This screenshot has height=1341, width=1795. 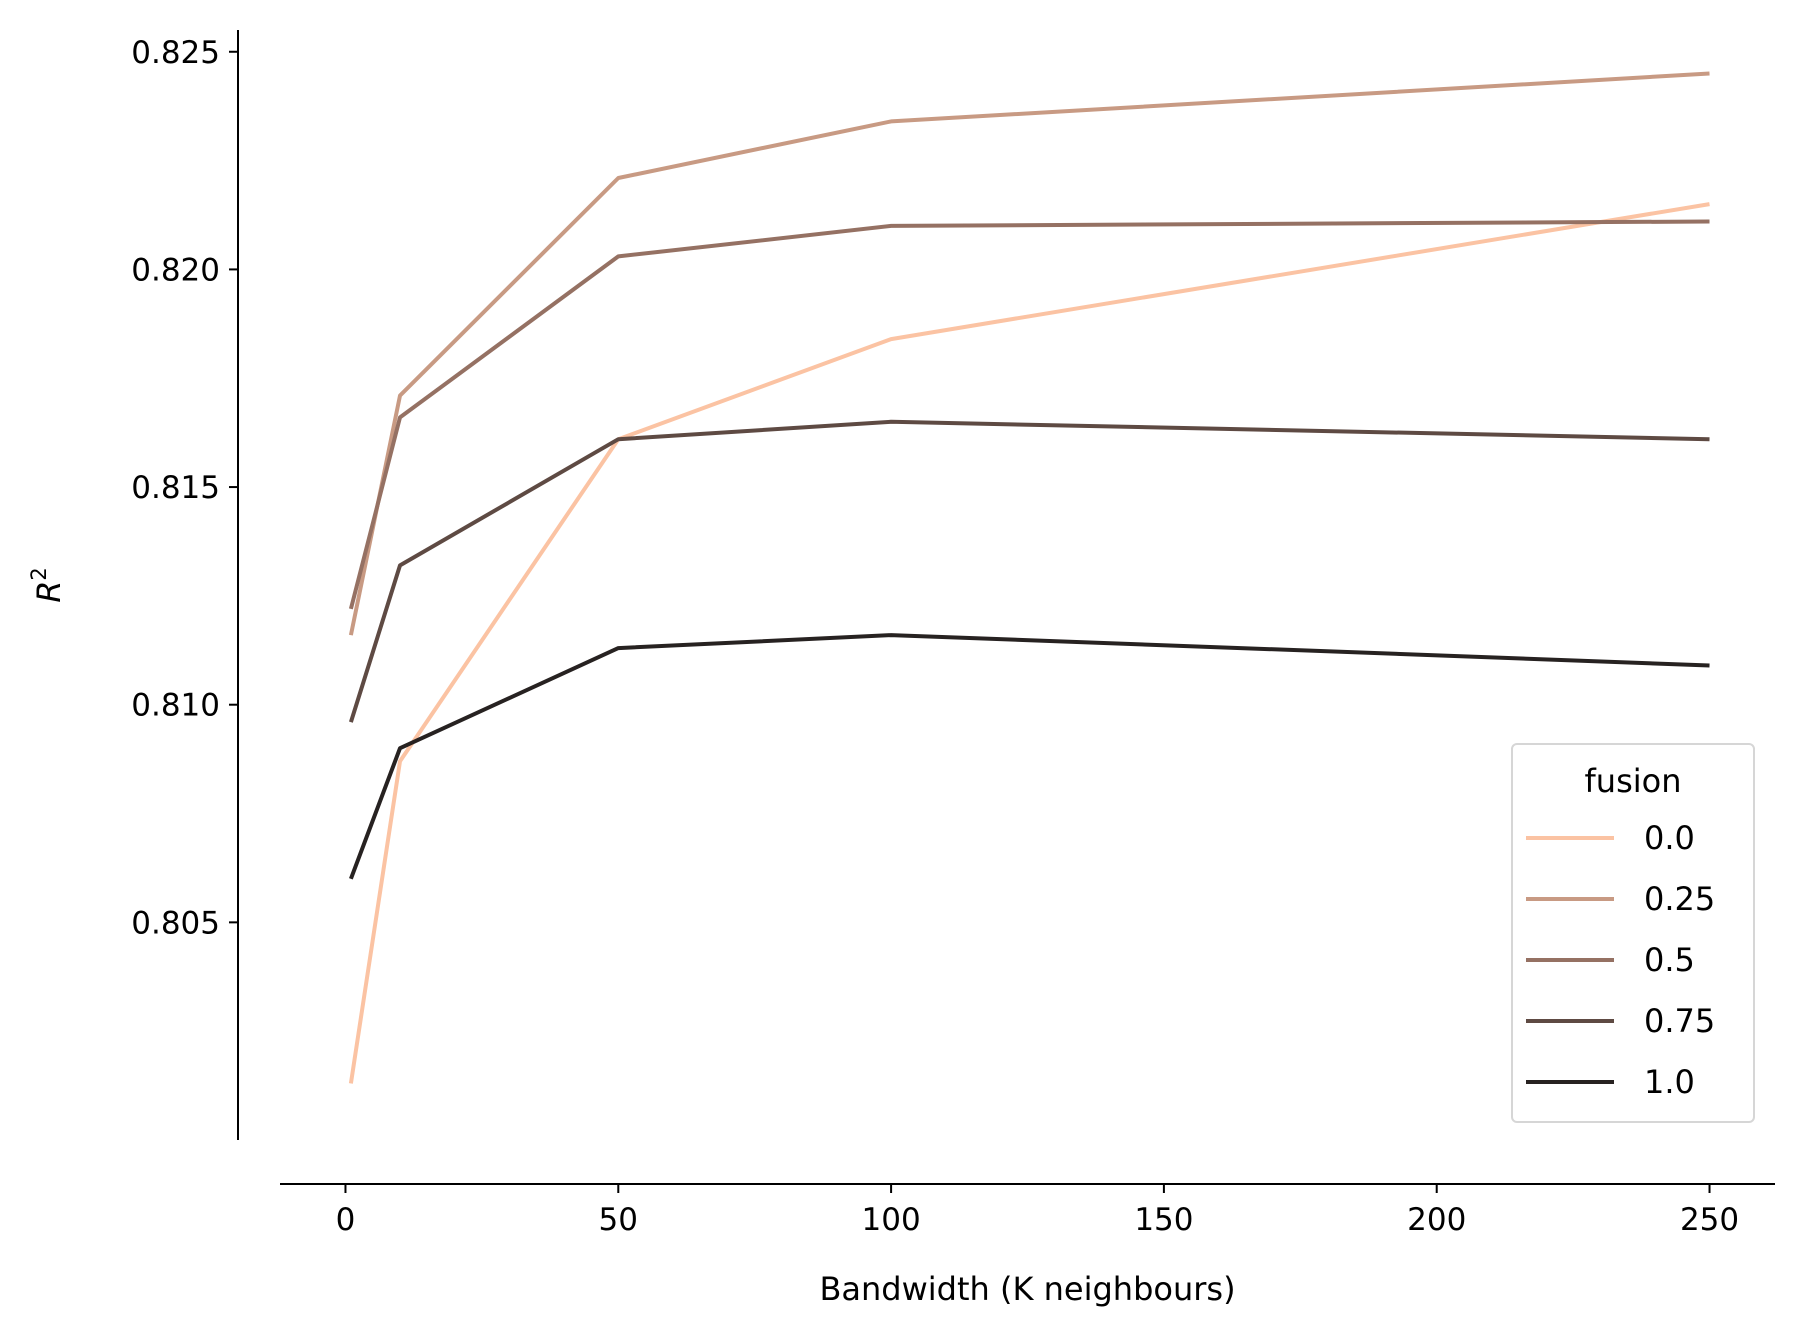 What do you see at coordinates (1038, 1211) in the screenshot?
I see `x-ticks: 0 50 100 150 200 250` at bounding box center [1038, 1211].